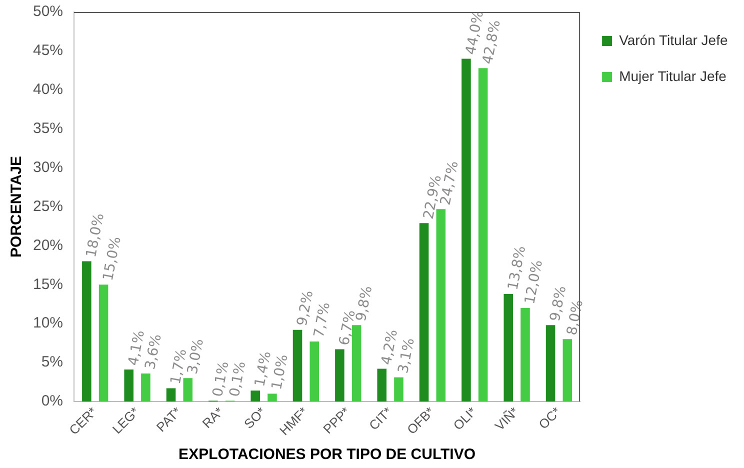  I want to click on data-label: 0,1%, so click(238, 379).